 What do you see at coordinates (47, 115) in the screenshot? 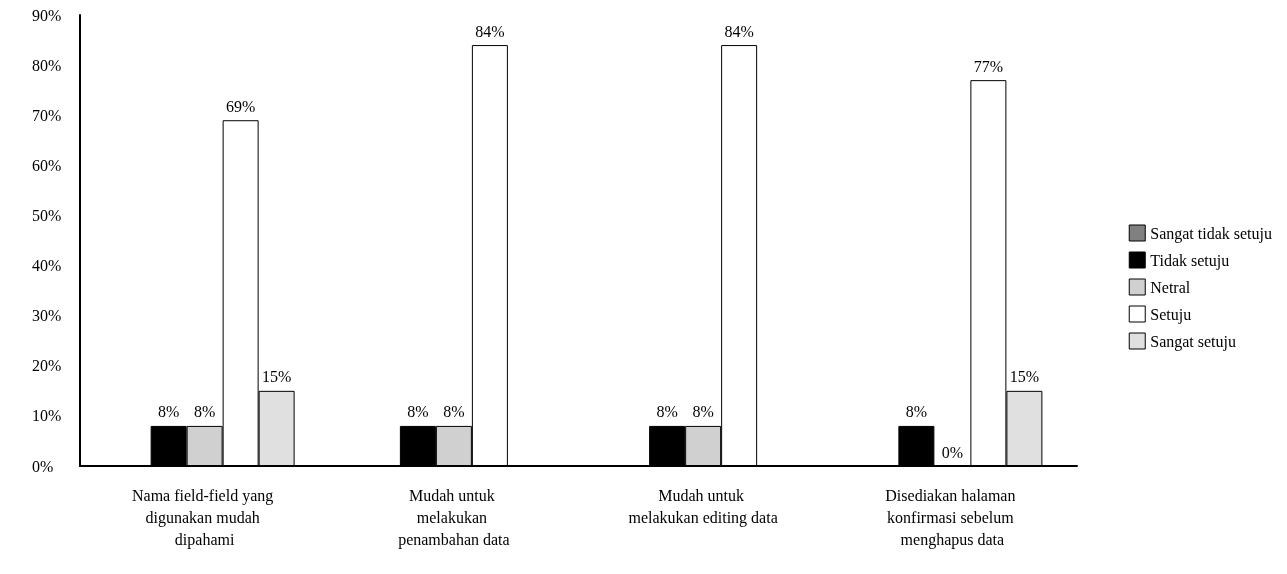
I see `y-tick-label: 70%` at bounding box center [47, 115].